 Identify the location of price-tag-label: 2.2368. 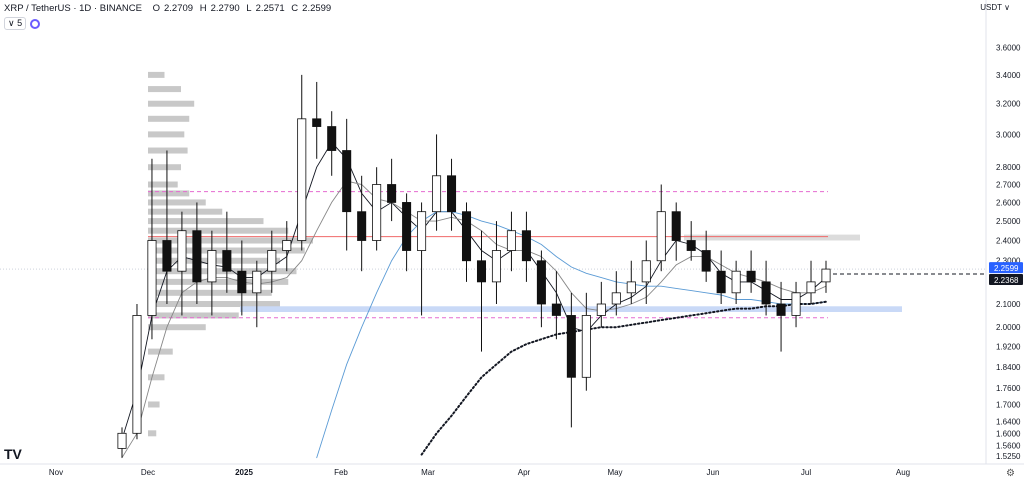
(1006, 280).